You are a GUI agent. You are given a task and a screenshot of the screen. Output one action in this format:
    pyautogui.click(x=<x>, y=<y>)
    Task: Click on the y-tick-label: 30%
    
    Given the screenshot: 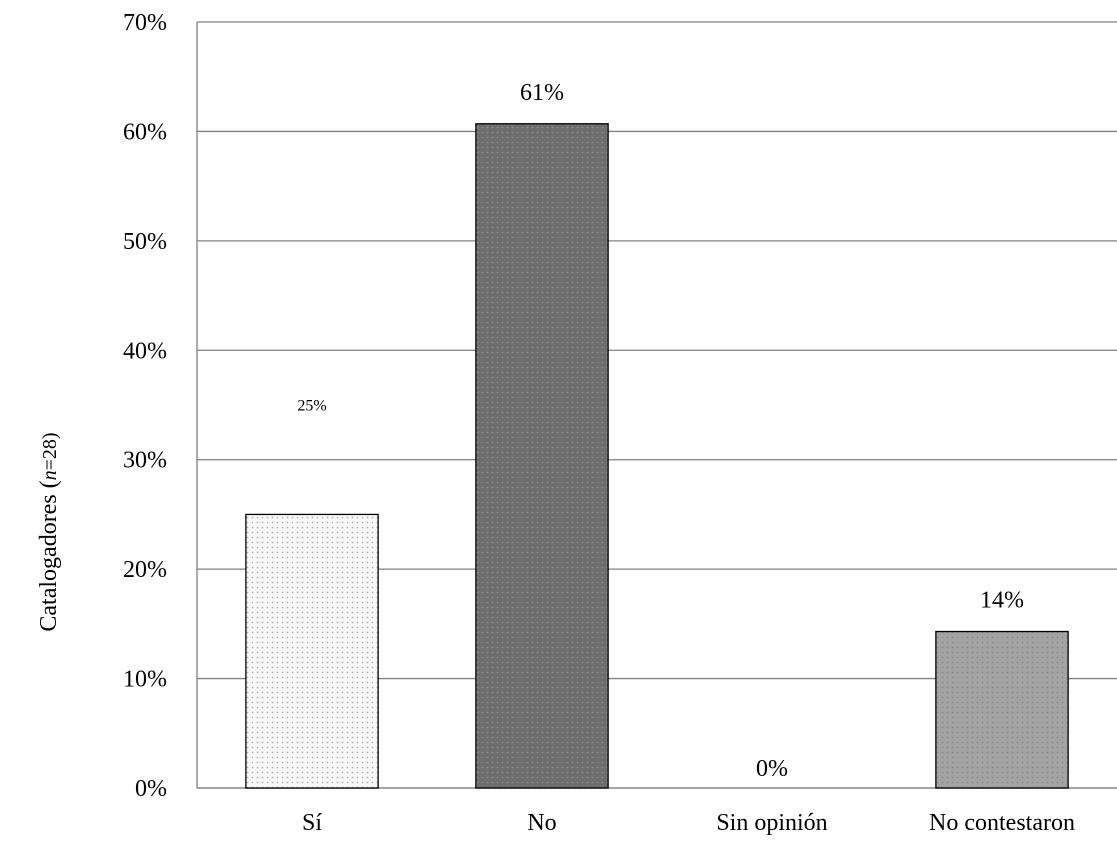 What is the action you would take?
    pyautogui.click(x=145, y=461)
    